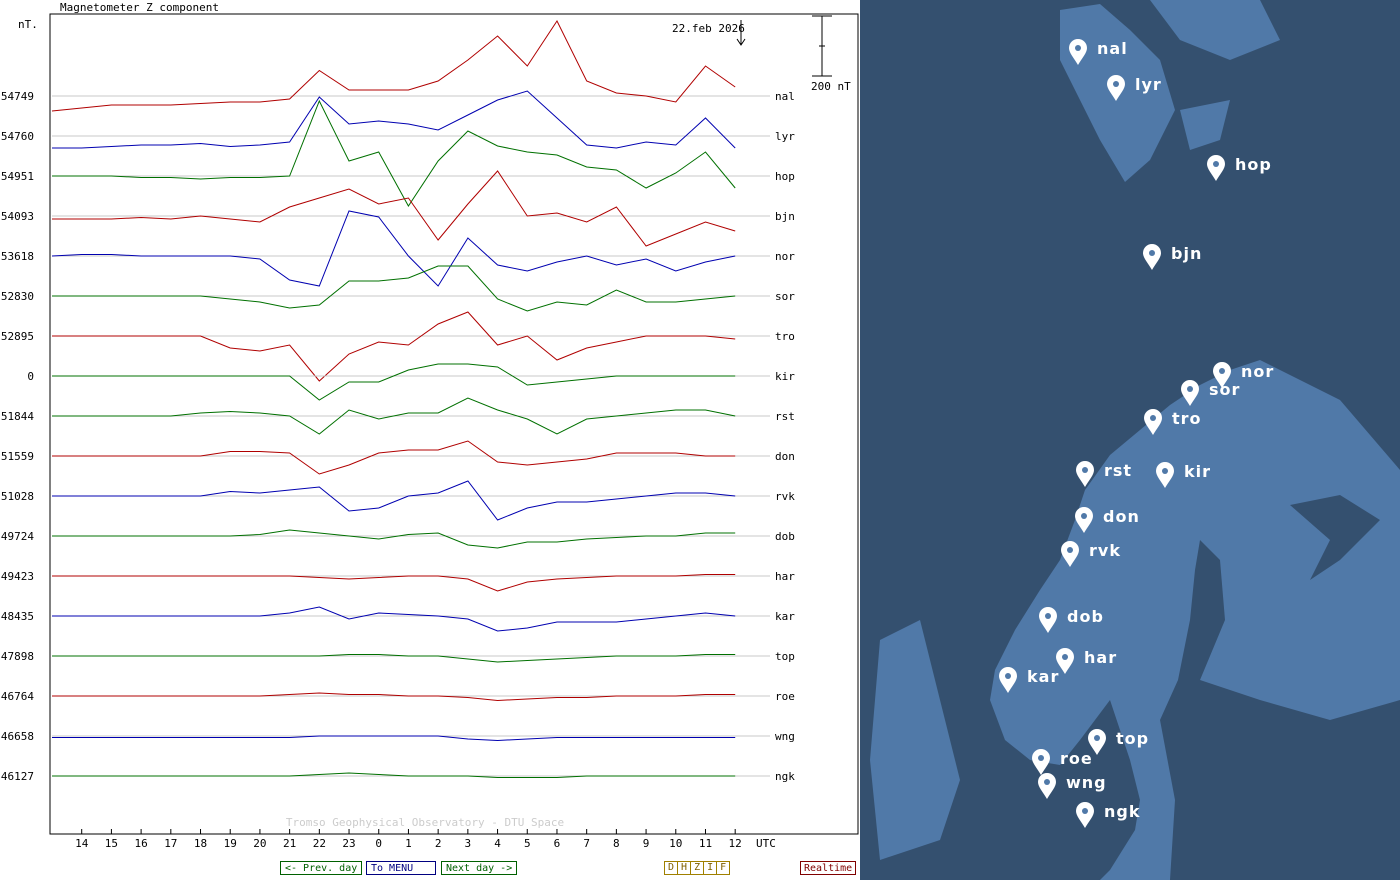 The height and width of the screenshot is (884, 1400). I want to click on station-name: dob, so click(1085, 616).